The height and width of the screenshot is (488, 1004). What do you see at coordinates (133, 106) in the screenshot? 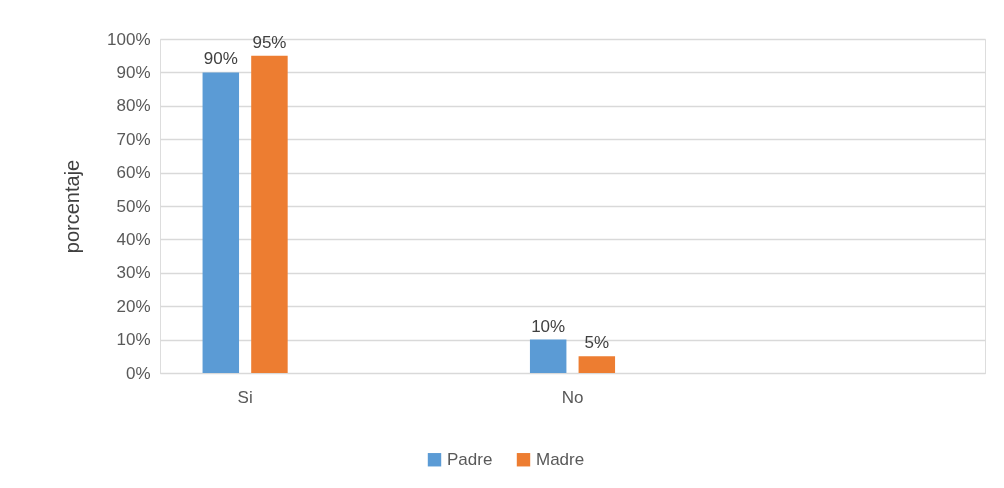
I see `y-tick-label: 80%` at bounding box center [133, 106].